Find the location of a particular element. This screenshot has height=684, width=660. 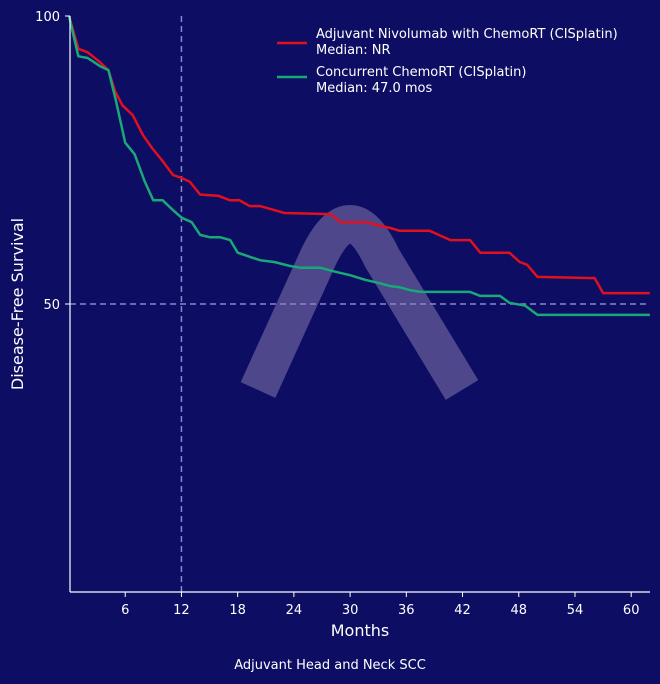

x-tick-label: 36 is located at coordinates (406, 610).